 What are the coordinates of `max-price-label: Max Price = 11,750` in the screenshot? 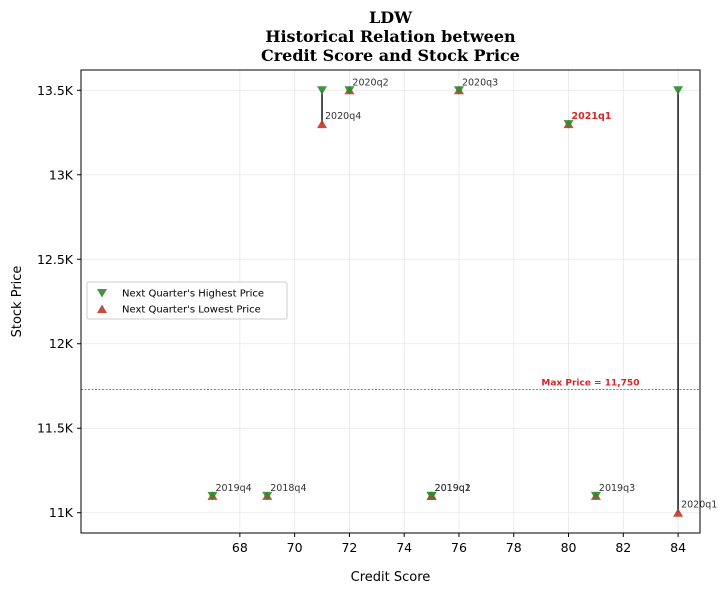 It's located at (590, 383).